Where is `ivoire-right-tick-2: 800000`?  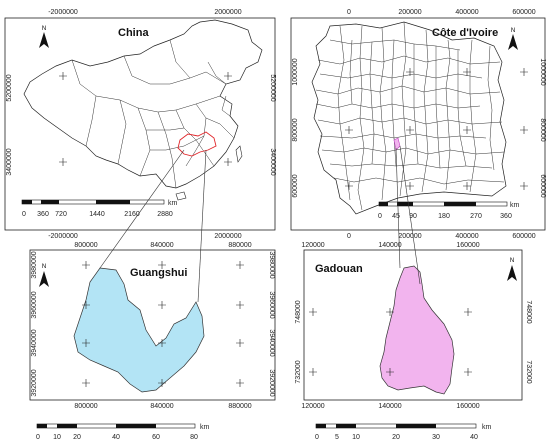
ivoire-right-tick-2: 800000 is located at coordinates (542, 129).